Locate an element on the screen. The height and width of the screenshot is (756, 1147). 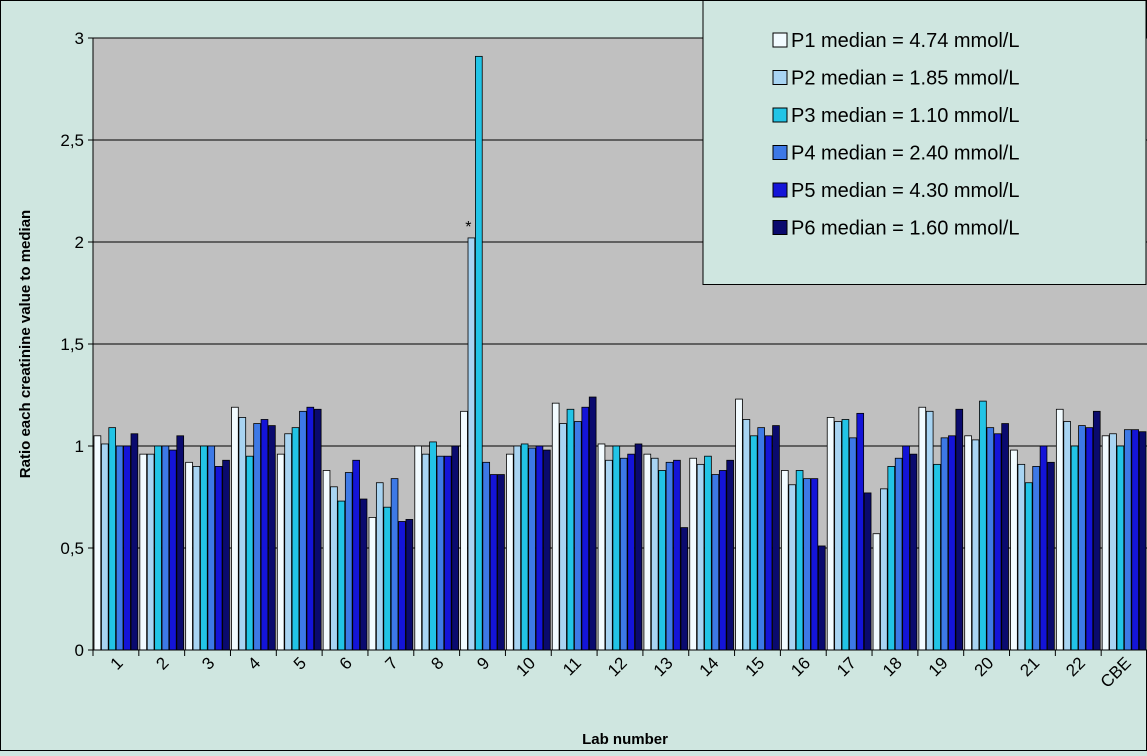
legend-label: P2 median = 1.85 mmol/L is located at coordinates (905, 79).